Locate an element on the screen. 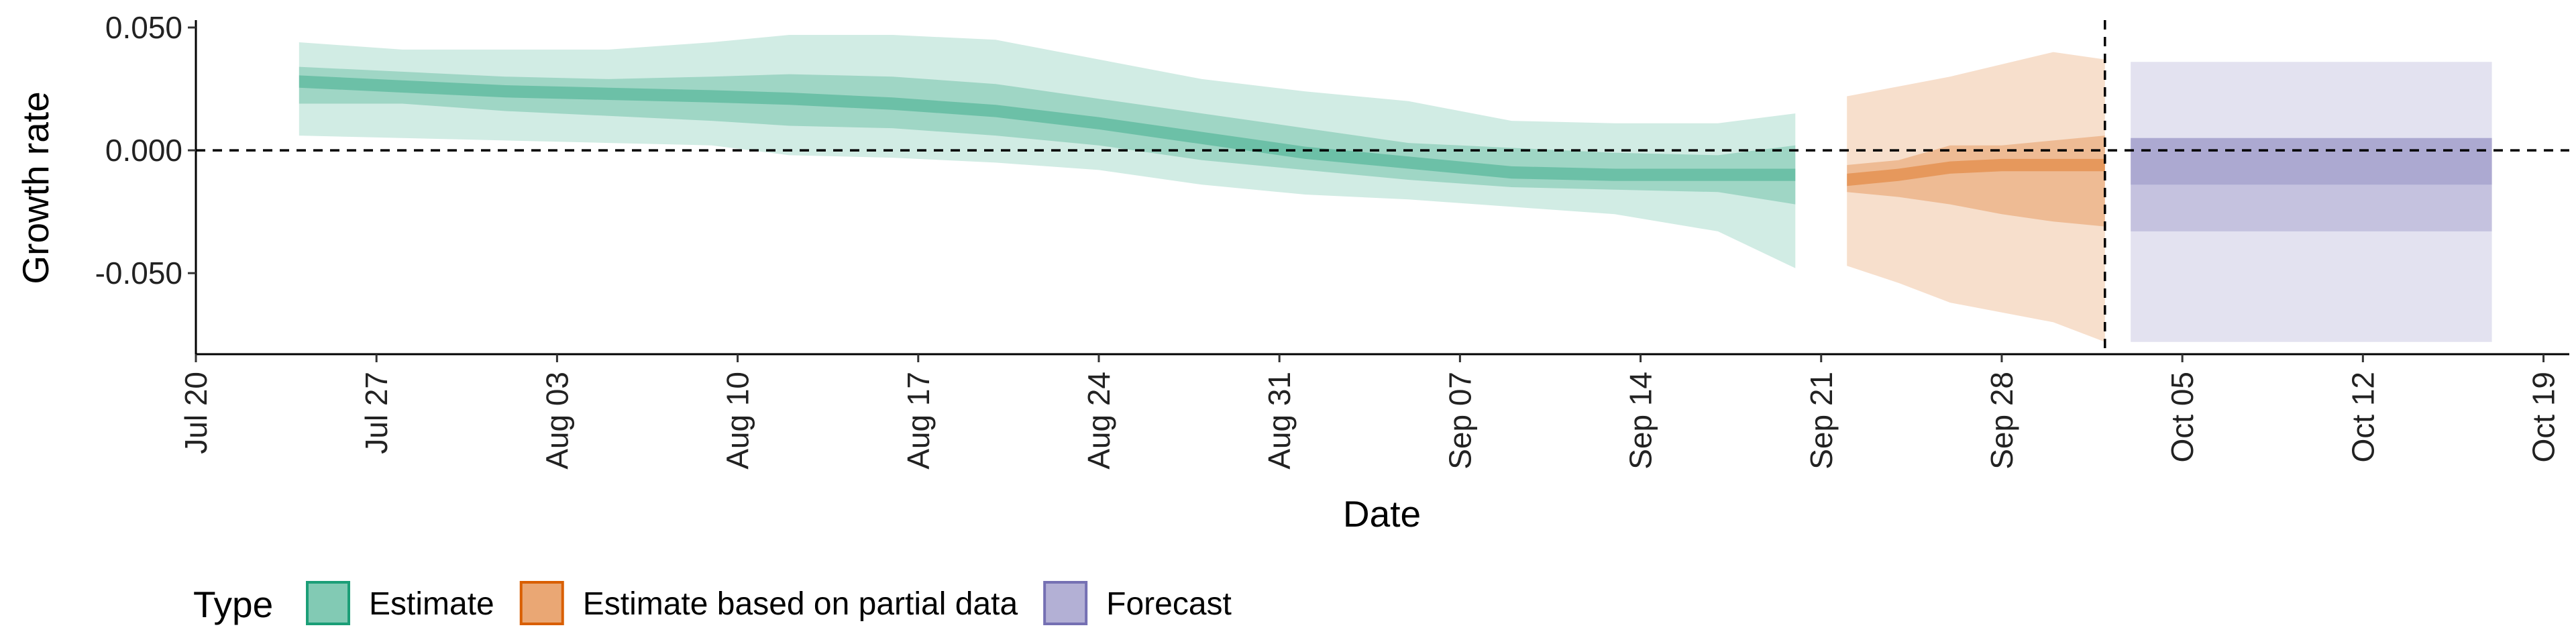 The height and width of the screenshot is (644, 2576). estimate-based-on-partial-data-band-inner is located at coordinates (1976, 172).